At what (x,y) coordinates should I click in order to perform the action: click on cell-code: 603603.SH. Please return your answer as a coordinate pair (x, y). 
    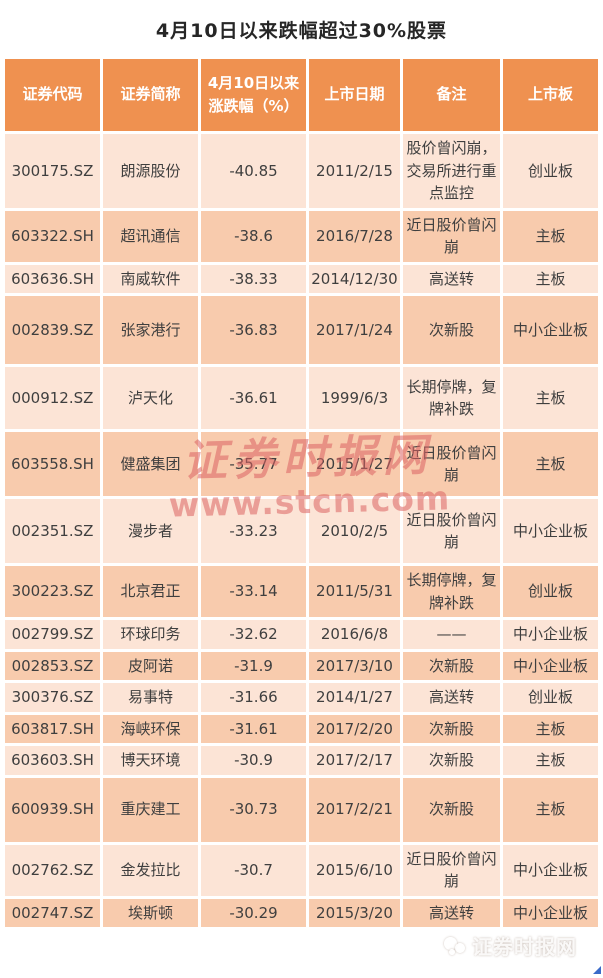
    Looking at the image, I should click on (52, 760).